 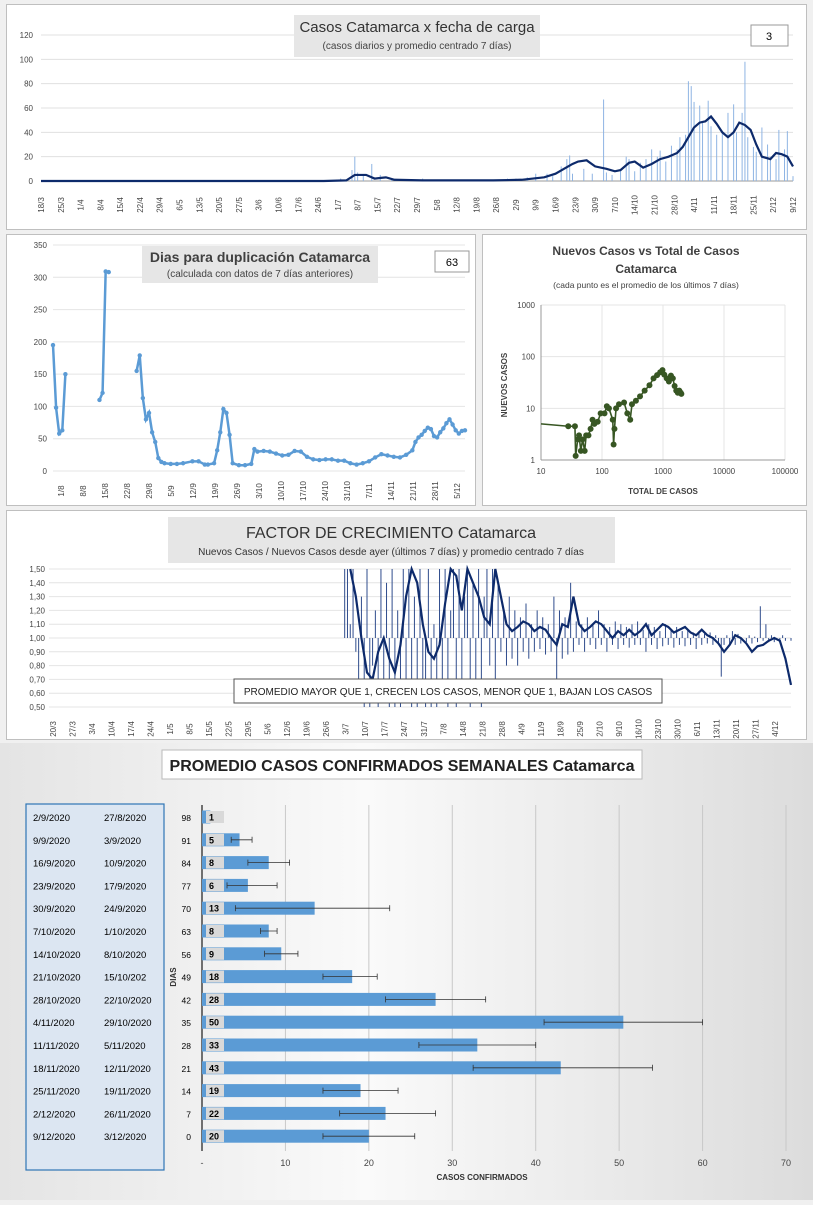 What do you see at coordinates (580, 729) in the screenshot?
I see `x-tick-label: 25/9` at bounding box center [580, 729].